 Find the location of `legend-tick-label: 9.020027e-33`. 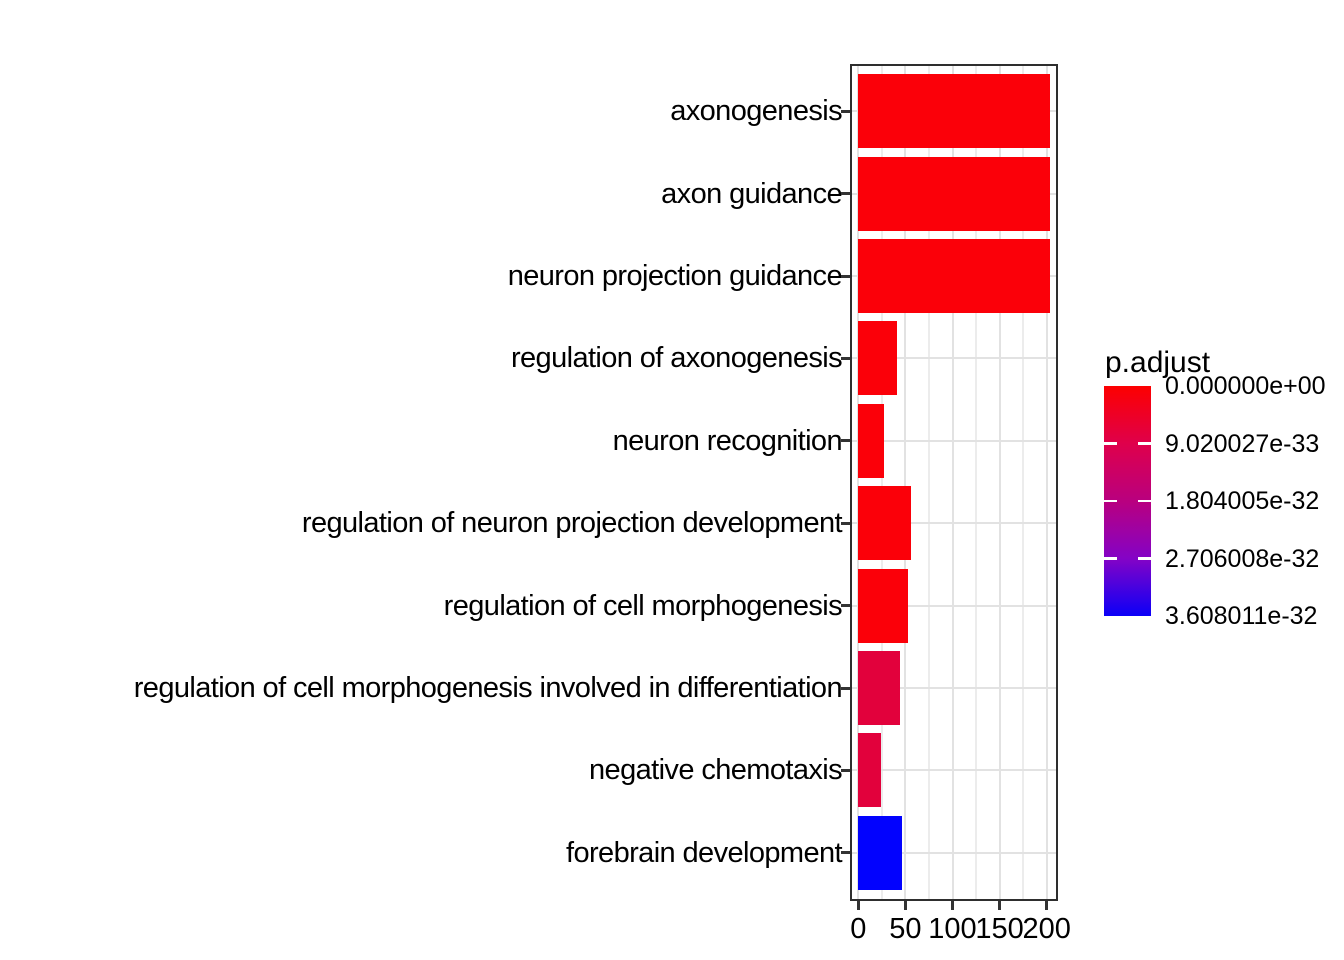

legend-tick-label: 9.020027e-33 is located at coordinates (1242, 443).